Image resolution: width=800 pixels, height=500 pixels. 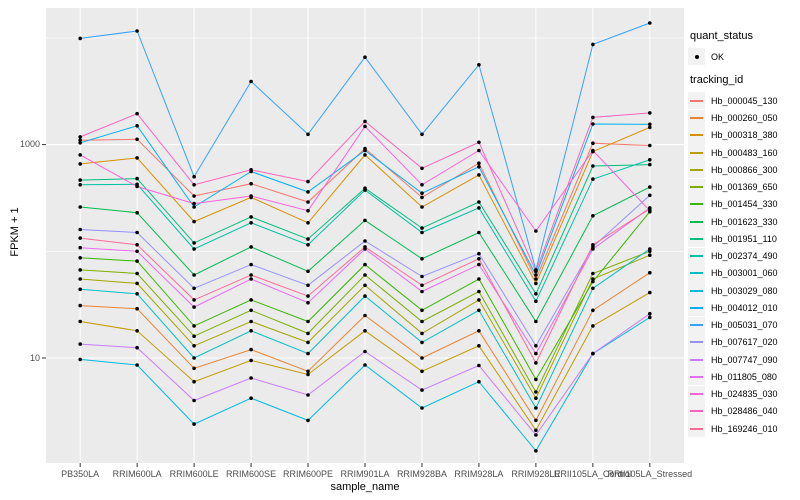 I want to click on ok-point-icon, so click(x=696, y=56).